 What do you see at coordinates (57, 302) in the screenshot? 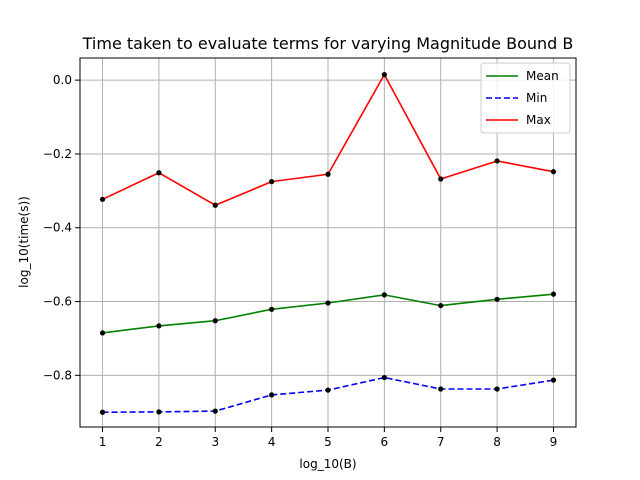
I see `y-tick-label: −0.6` at bounding box center [57, 302].